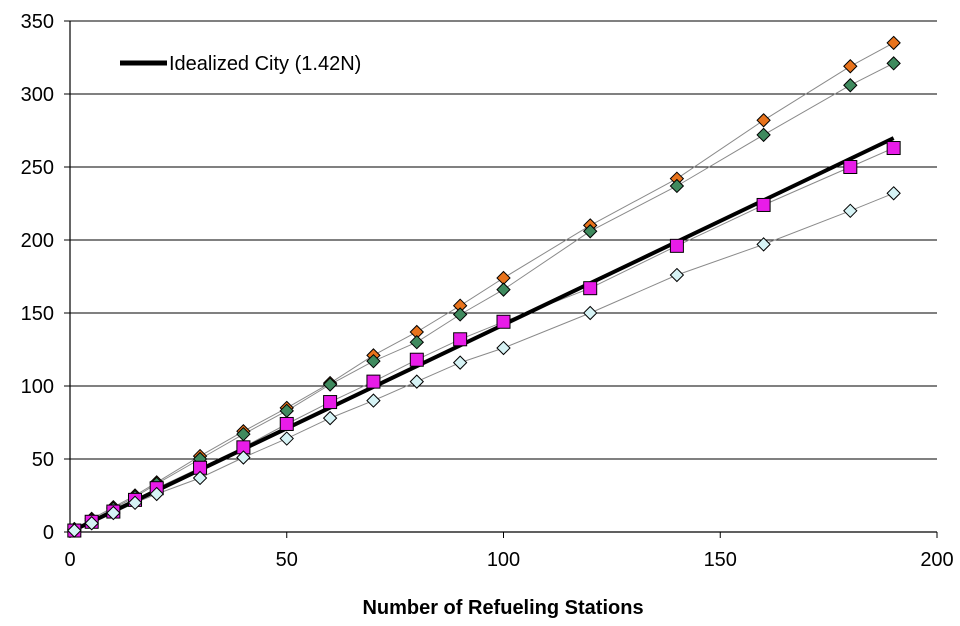 The image size is (960, 626). I want to click on x-tick-label: 0, so click(69, 560).